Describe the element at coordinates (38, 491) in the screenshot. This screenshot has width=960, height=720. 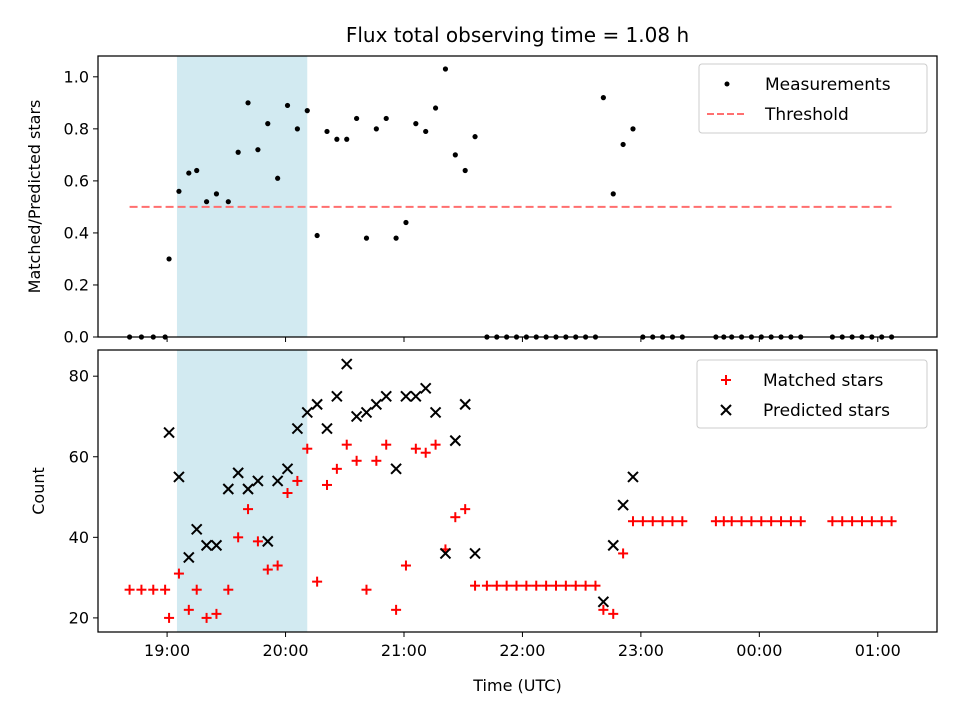
I see `y-axis-label: Count` at that location.